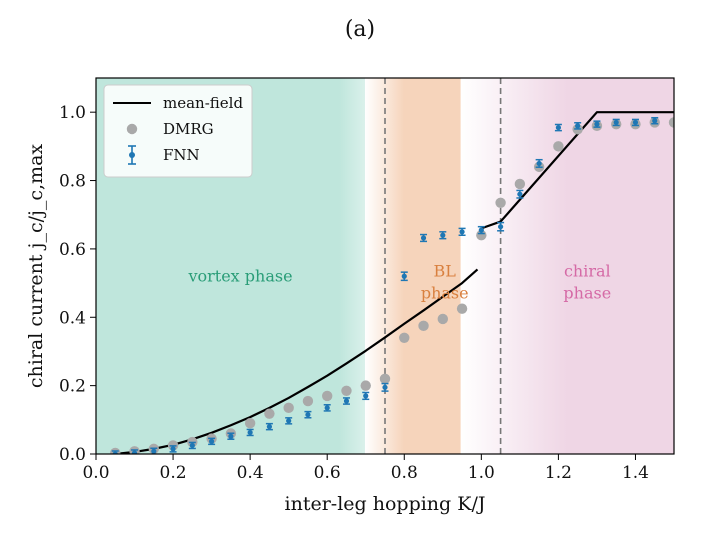 The height and width of the screenshot is (540, 720). Describe the element at coordinates (132, 155) in the screenshot. I see `legend-fnn-swatch` at that location.